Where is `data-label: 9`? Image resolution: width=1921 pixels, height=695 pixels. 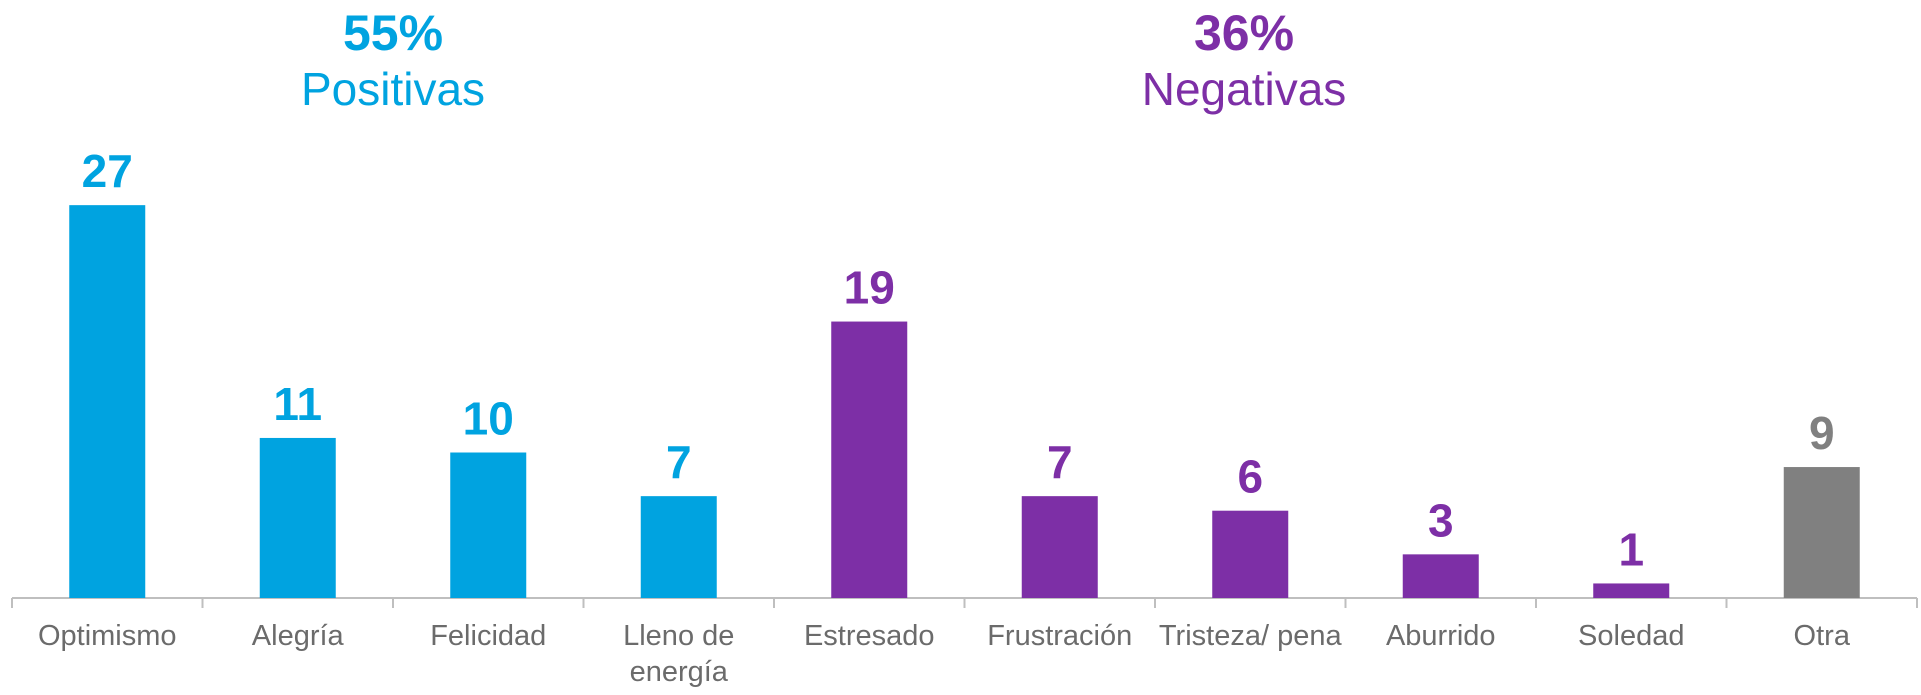 data-label: 9 is located at coordinates (1822, 433).